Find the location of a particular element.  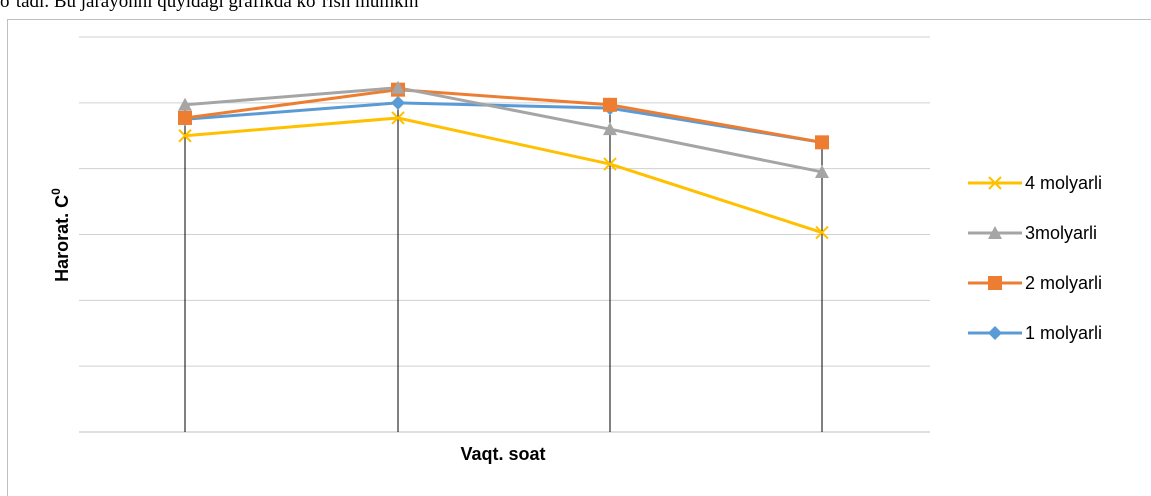

legend-label: 3molyarli is located at coordinates (1061, 233).